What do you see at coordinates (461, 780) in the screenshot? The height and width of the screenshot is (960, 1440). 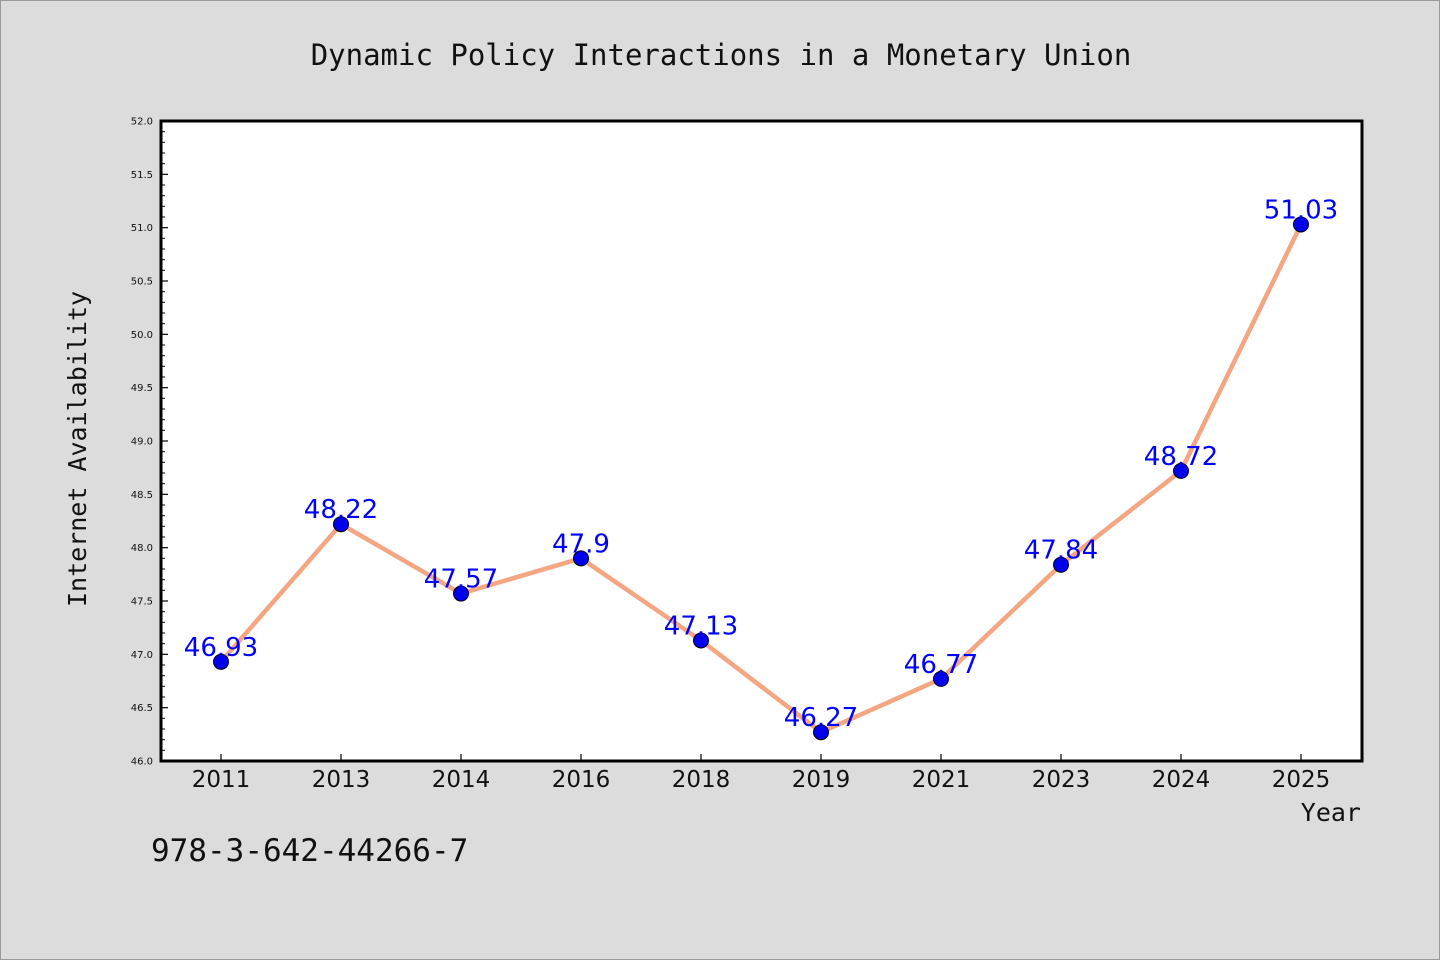 I see `x-tick-label: 2014` at bounding box center [461, 780].